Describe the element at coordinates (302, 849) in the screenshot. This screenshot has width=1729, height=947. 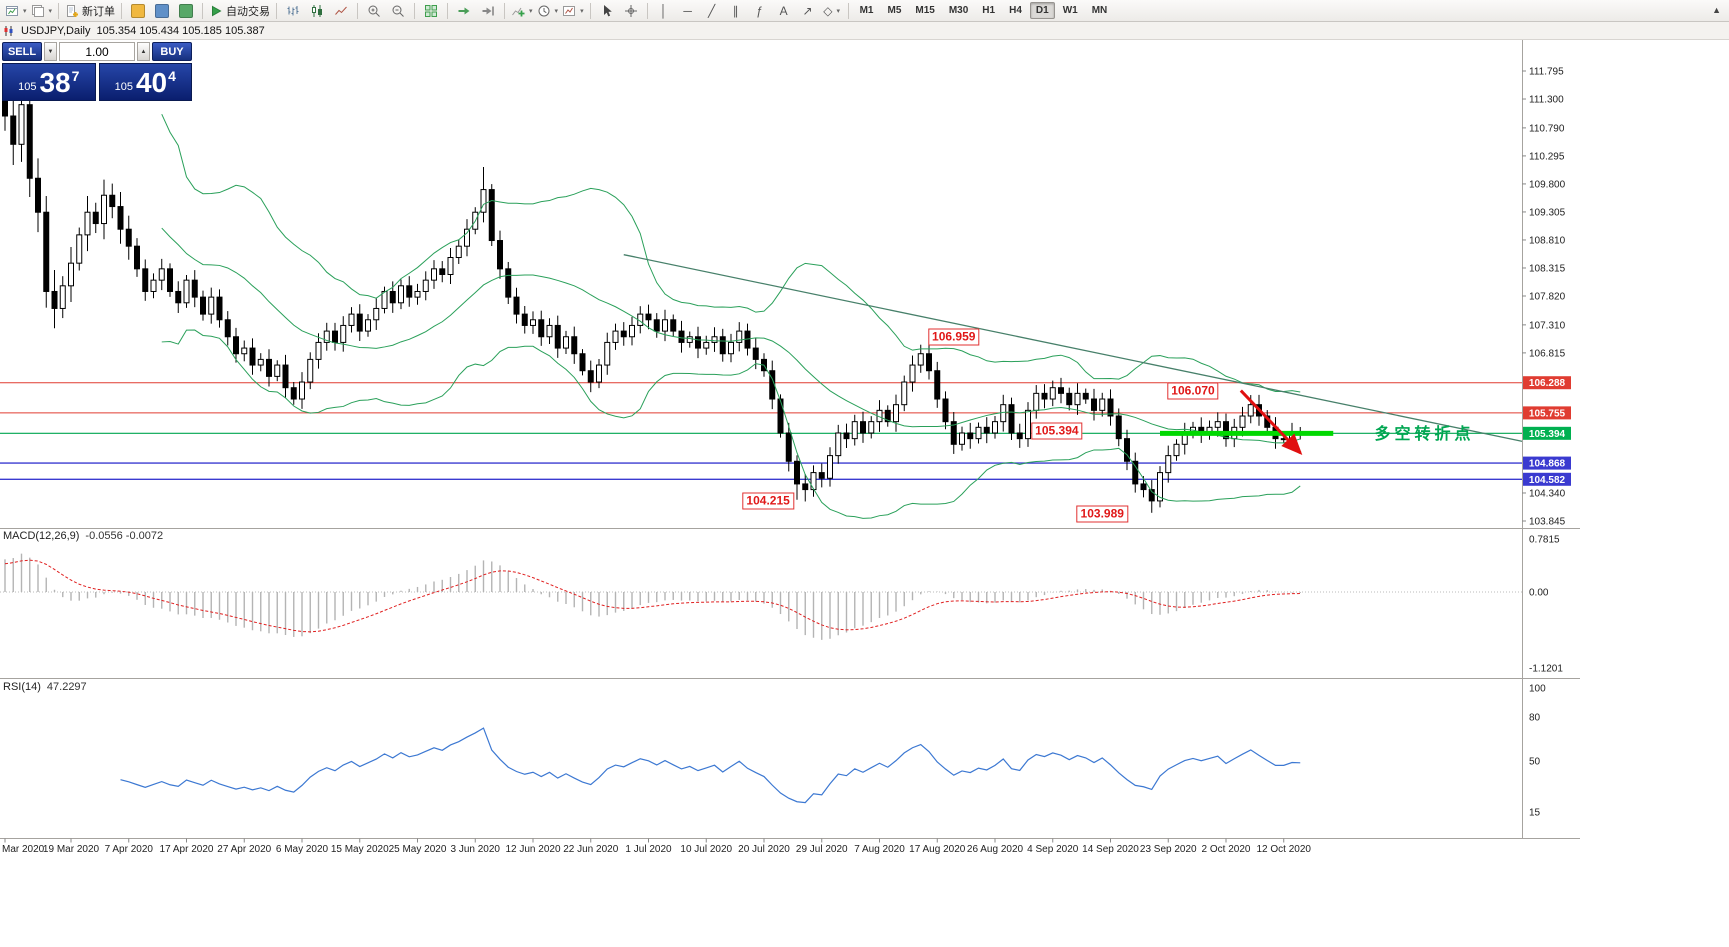
I see `svg-text: 6 May 2020` at that location.